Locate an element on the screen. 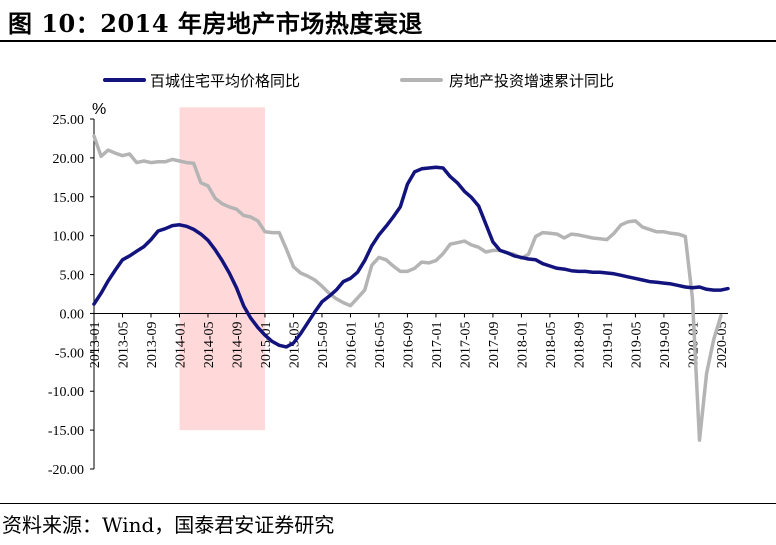 The image size is (776, 545). x-tick-label: 2016-09 is located at coordinates (408, 344).